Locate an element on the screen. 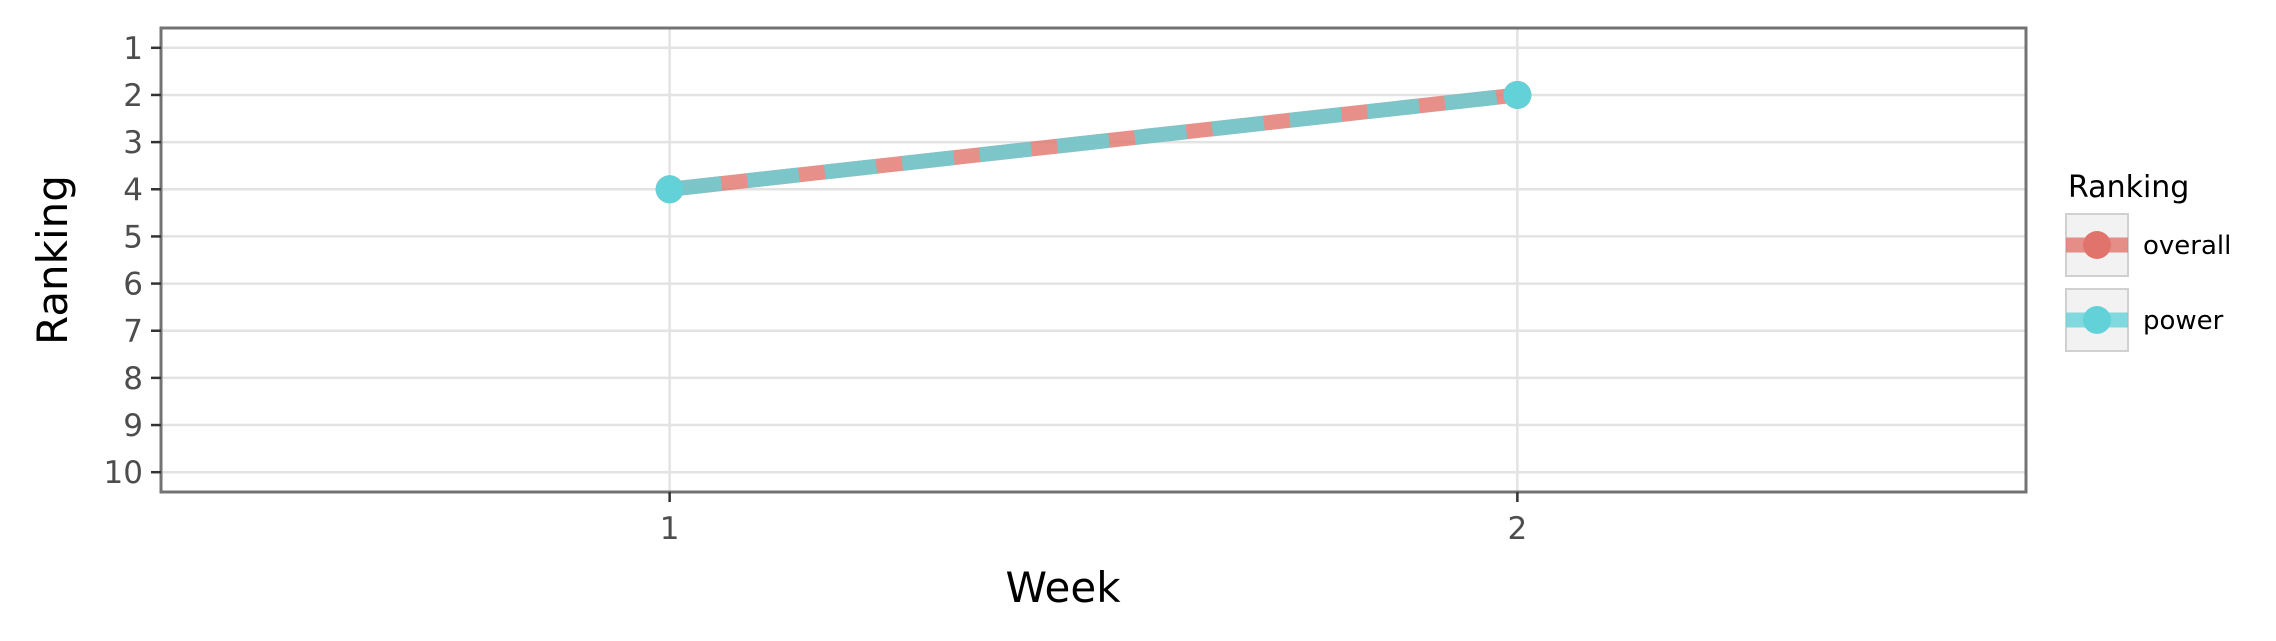 This screenshot has height=641, width=2276. y-tick-label: 6 is located at coordinates (133, 285).